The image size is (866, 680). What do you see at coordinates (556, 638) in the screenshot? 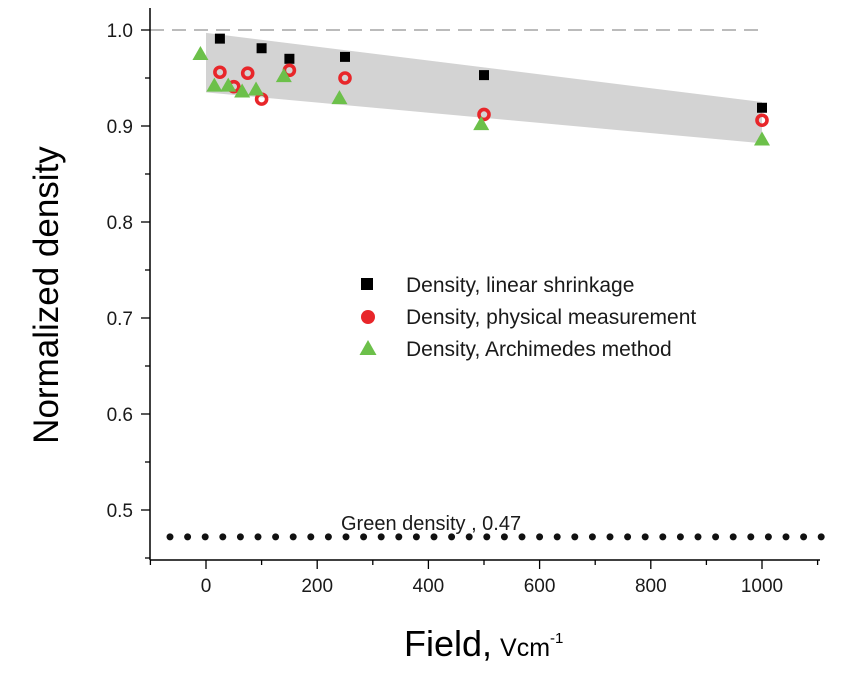
I see `x-axis-title-superscript: -1` at bounding box center [556, 638].